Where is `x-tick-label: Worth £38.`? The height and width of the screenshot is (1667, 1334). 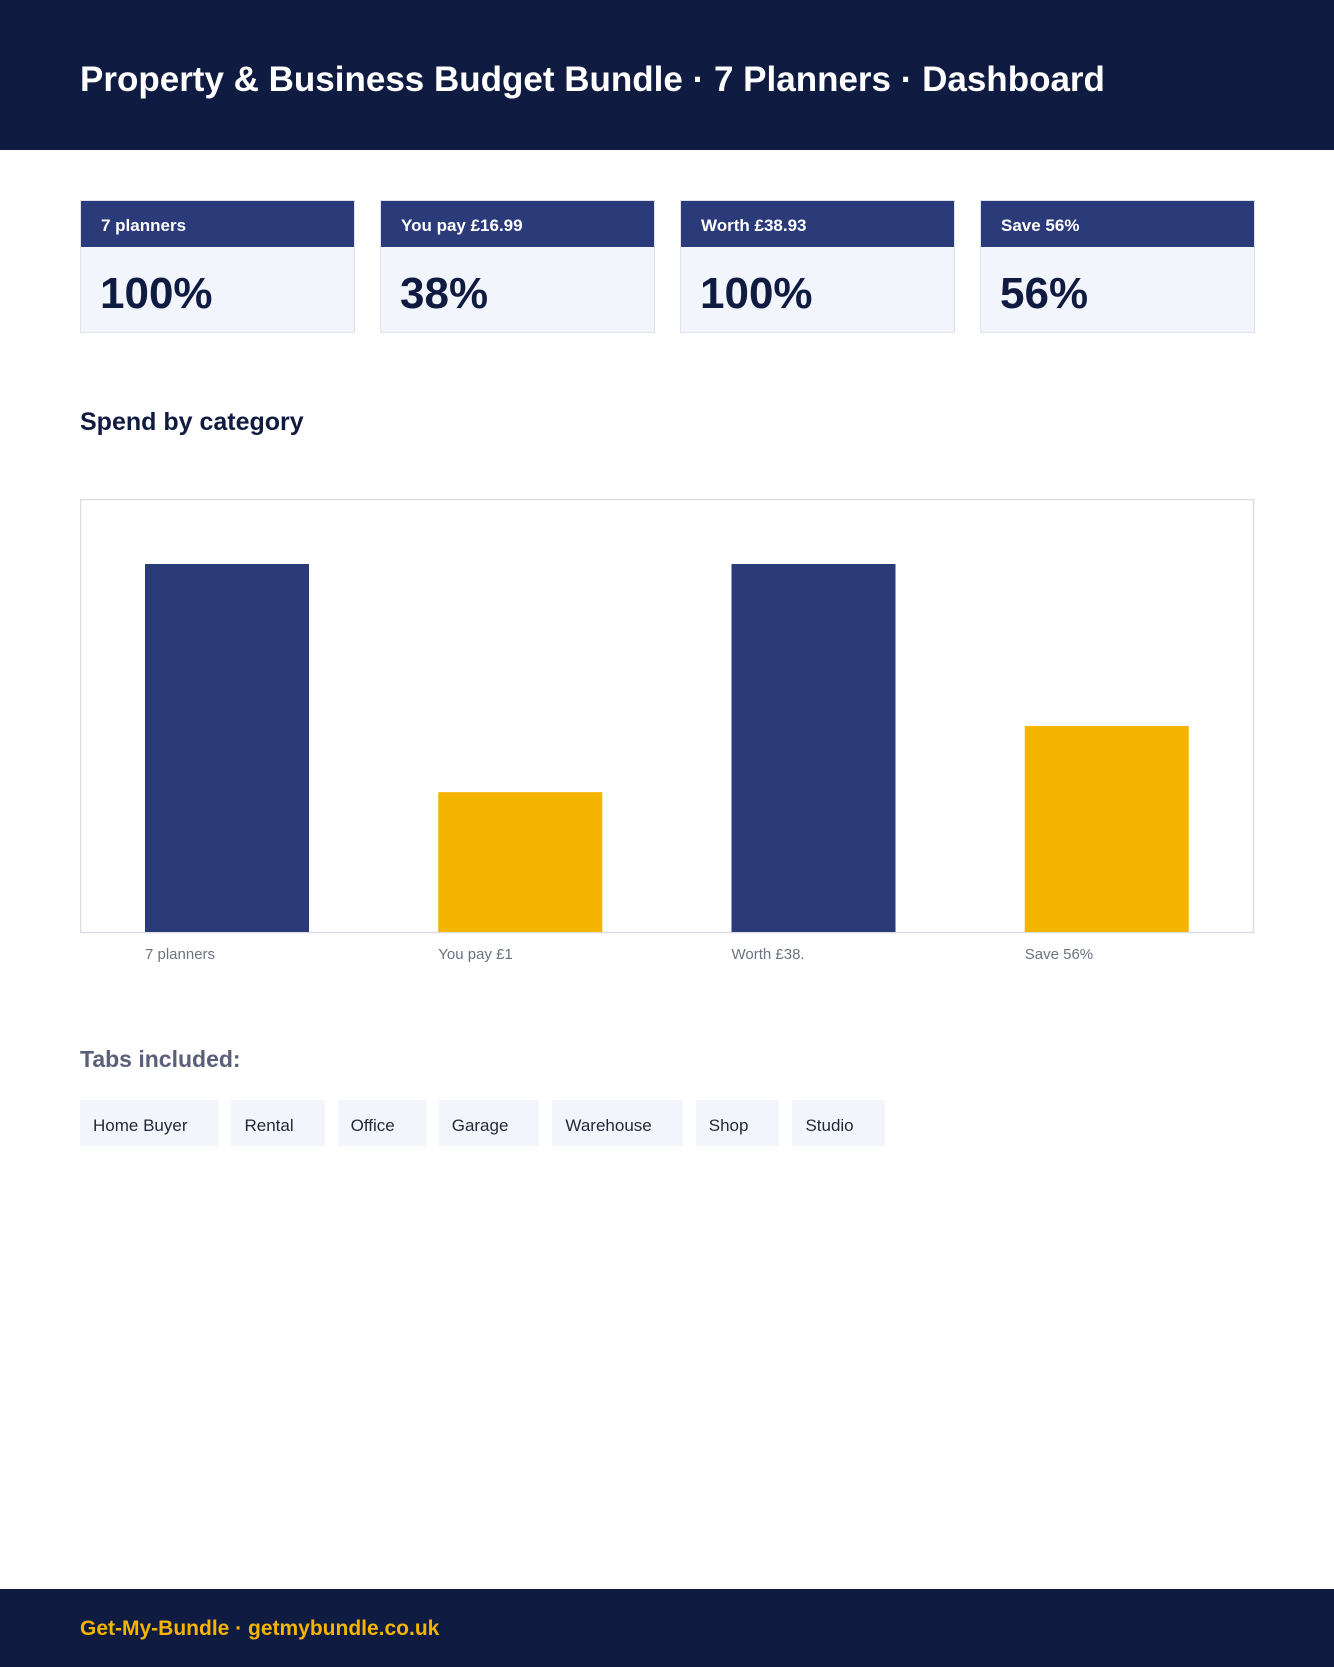 x-tick-label: Worth £38. is located at coordinates (768, 954).